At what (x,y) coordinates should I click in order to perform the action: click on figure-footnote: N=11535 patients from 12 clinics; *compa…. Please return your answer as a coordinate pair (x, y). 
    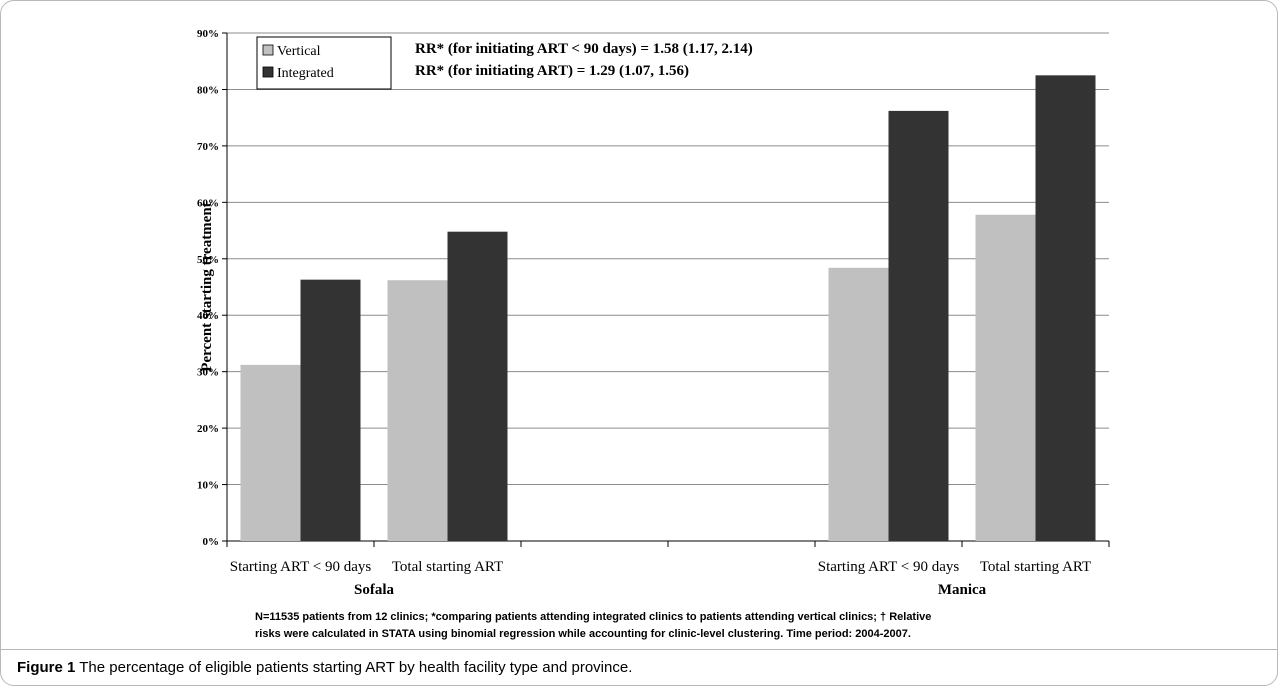
    Looking at the image, I should click on (705, 626).